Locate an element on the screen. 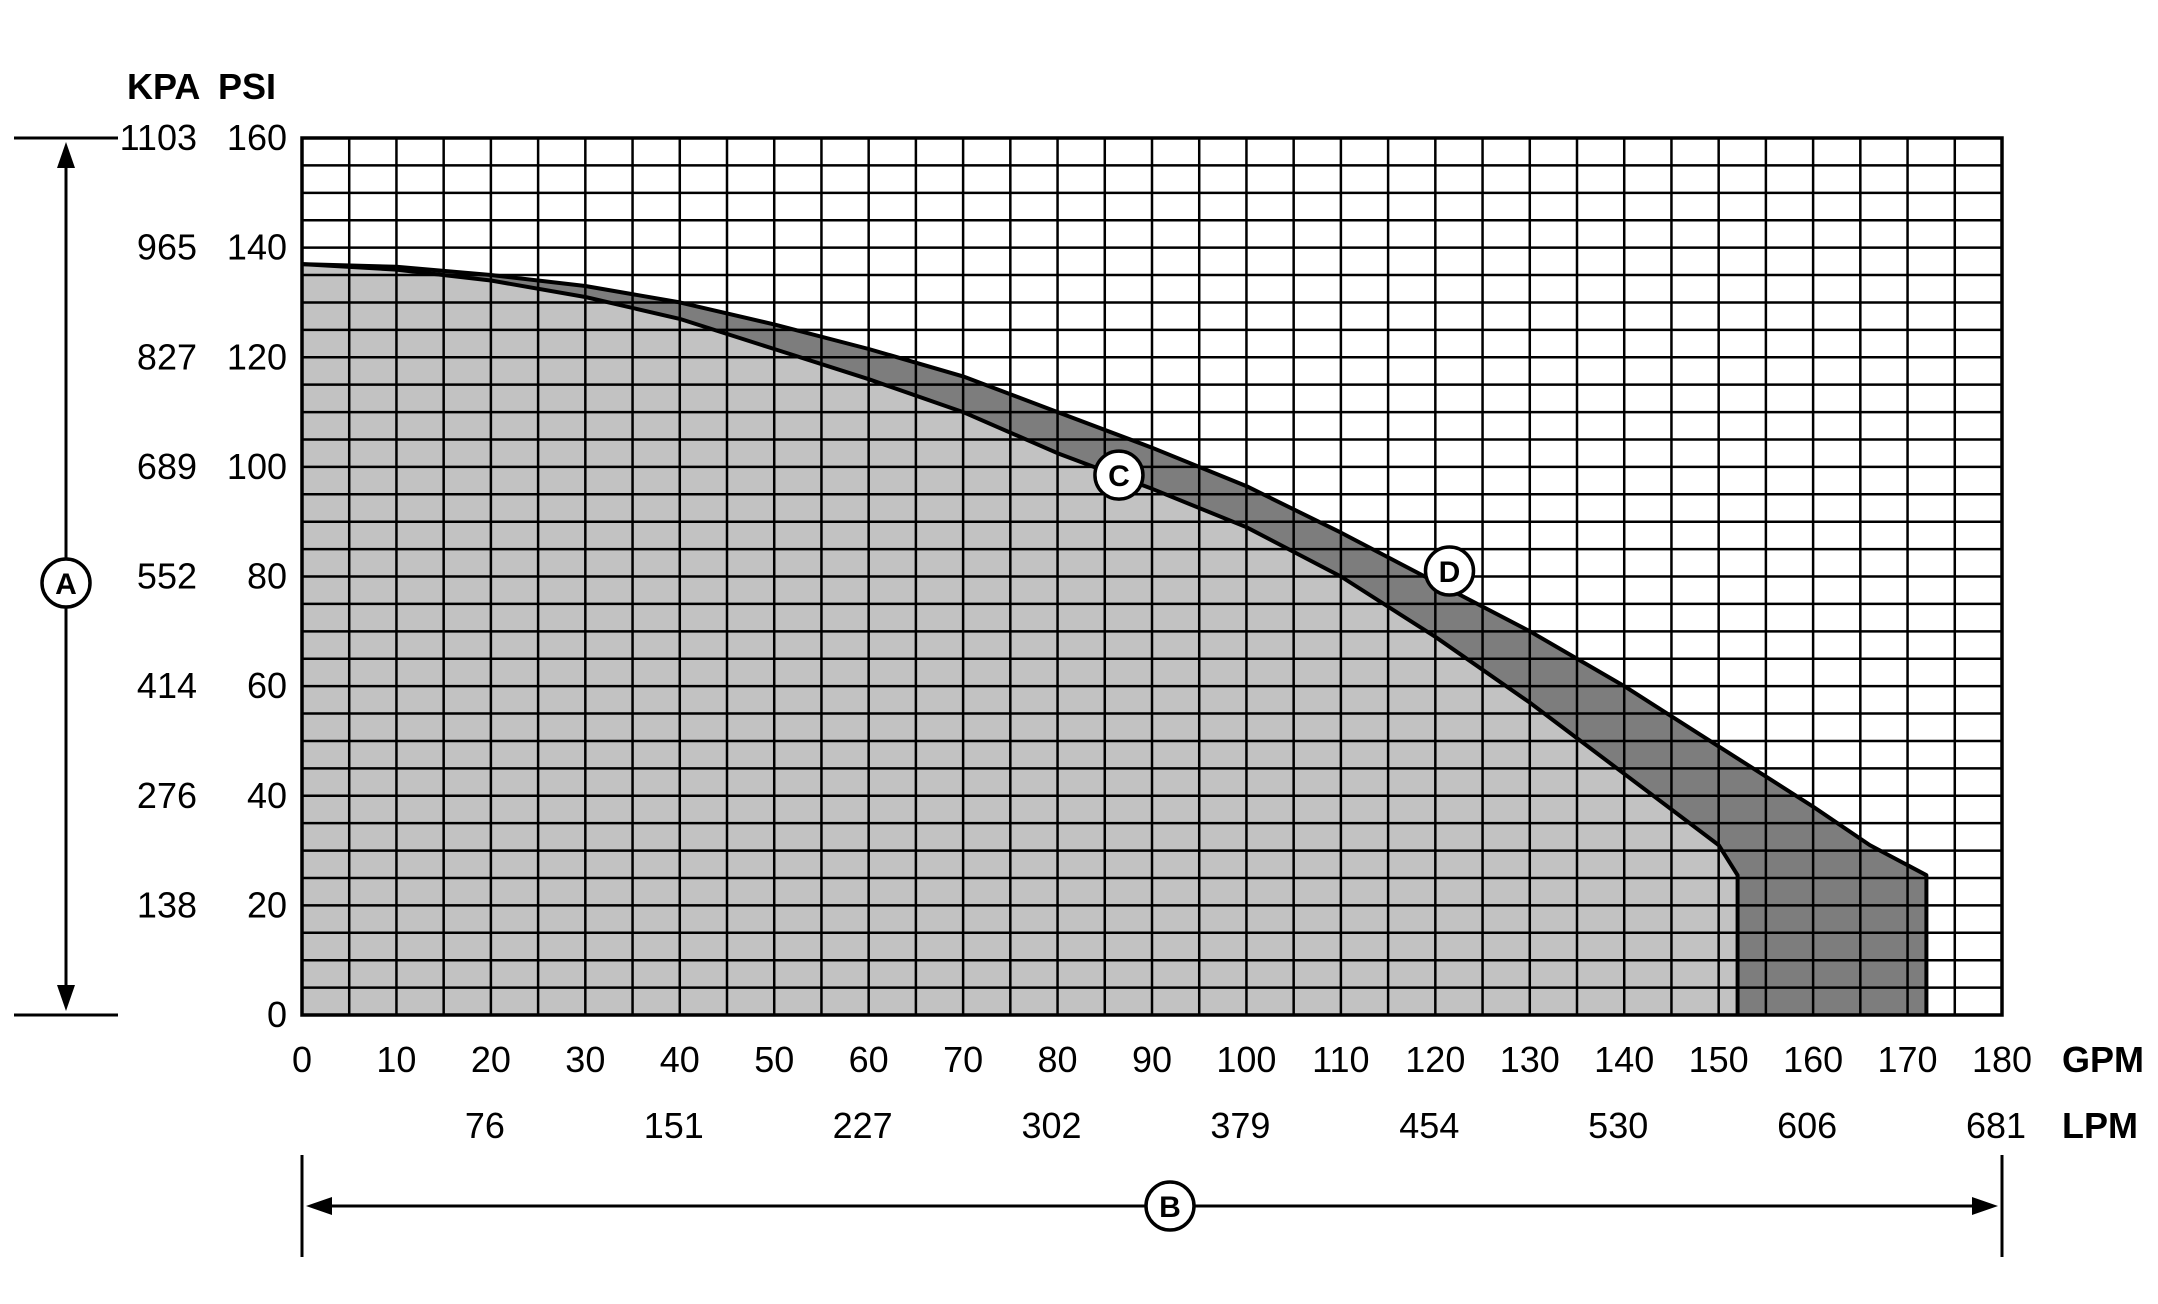 The height and width of the screenshot is (1304, 2158). y-secondary-tick-label: 965 is located at coordinates (167, 247).